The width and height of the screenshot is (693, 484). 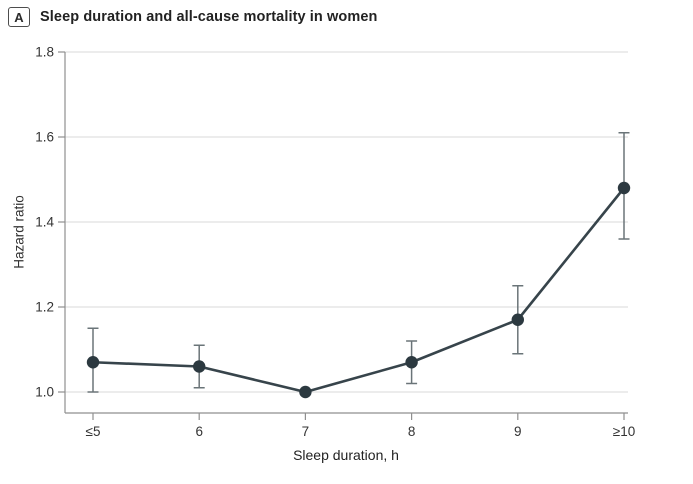 What do you see at coordinates (624, 431) in the screenshot?
I see `x-tick-label: ≥10` at bounding box center [624, 431].